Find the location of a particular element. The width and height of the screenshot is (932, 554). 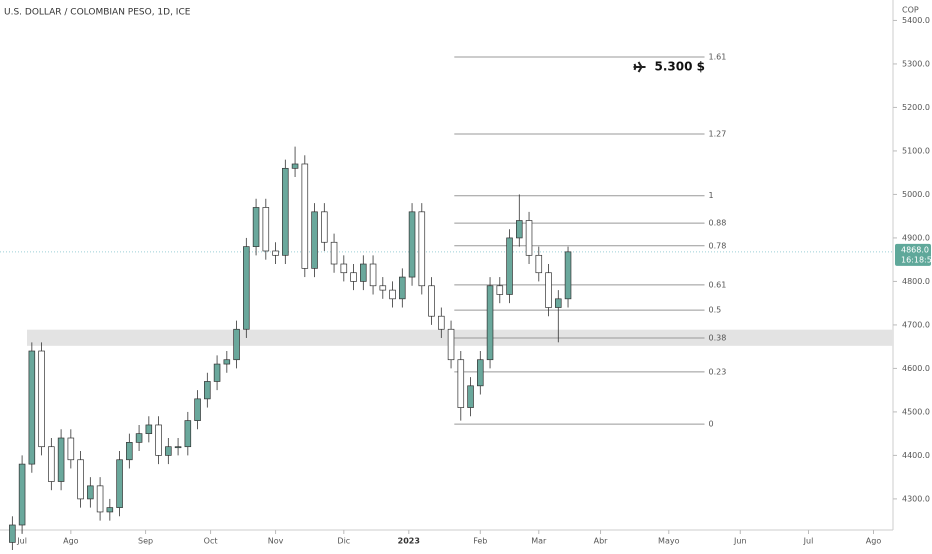

x-tick-label: Abr is located at coordinates (601, 541).